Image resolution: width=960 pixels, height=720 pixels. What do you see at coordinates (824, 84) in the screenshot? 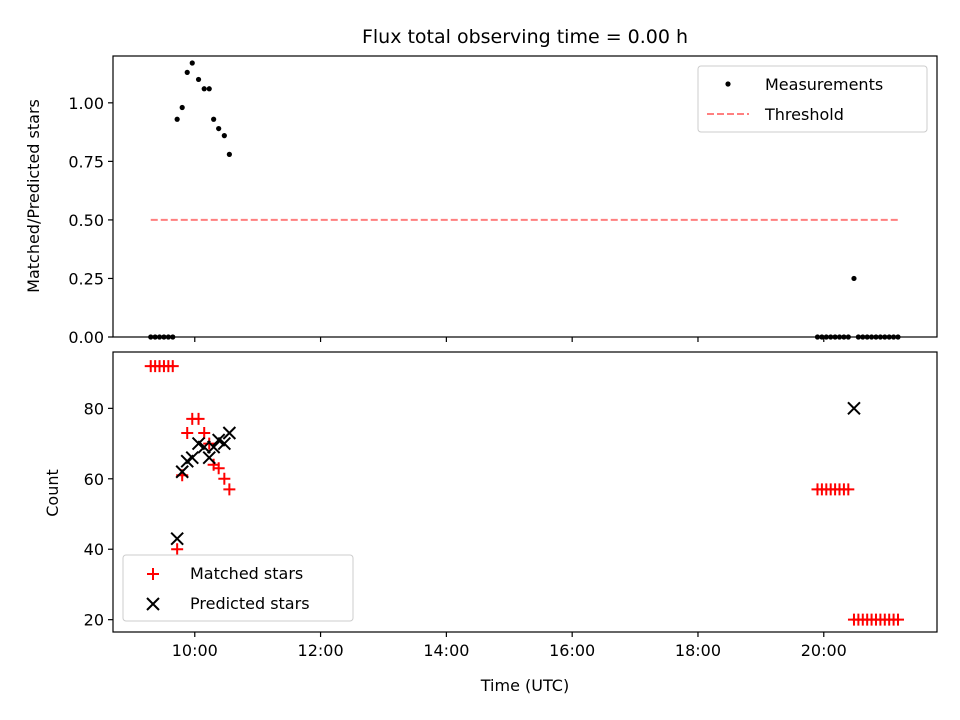
I see `measurements-legend-label: Measurements` at bounding box center [824, 84].